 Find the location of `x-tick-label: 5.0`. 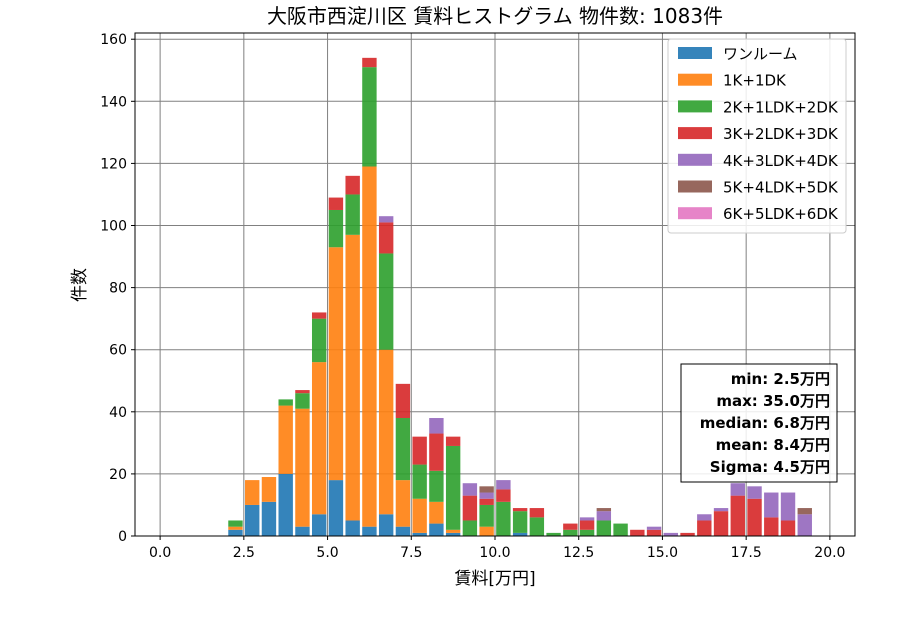

x-tick-label: 5.0 is located at coordinates (327, 553).